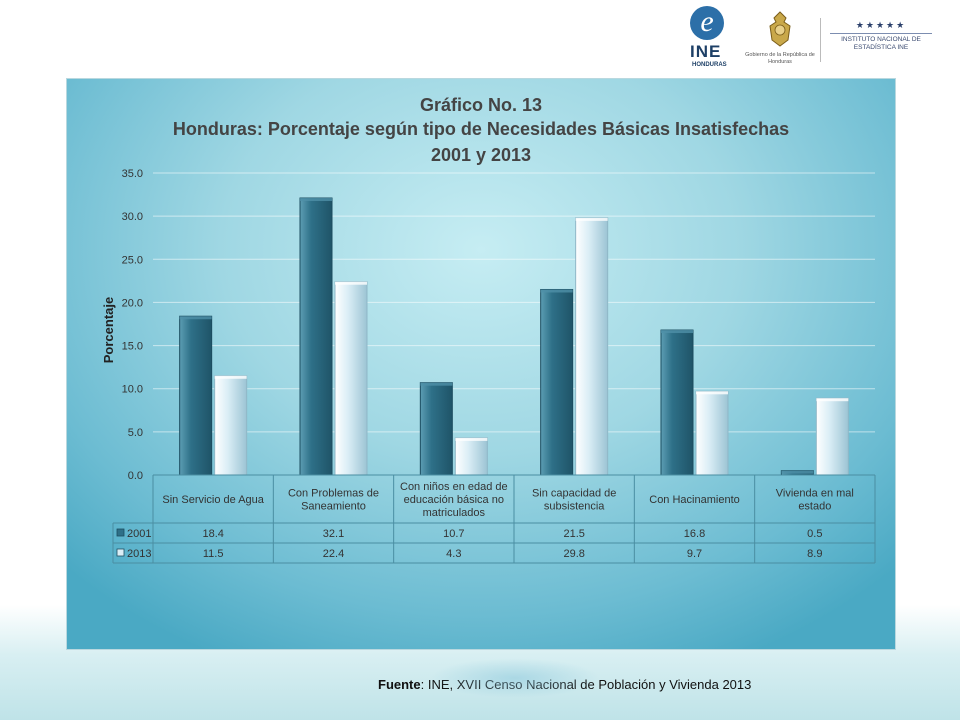 The image size is (960, 720). I want to click on data-label: 32.1, so click(333, 534).